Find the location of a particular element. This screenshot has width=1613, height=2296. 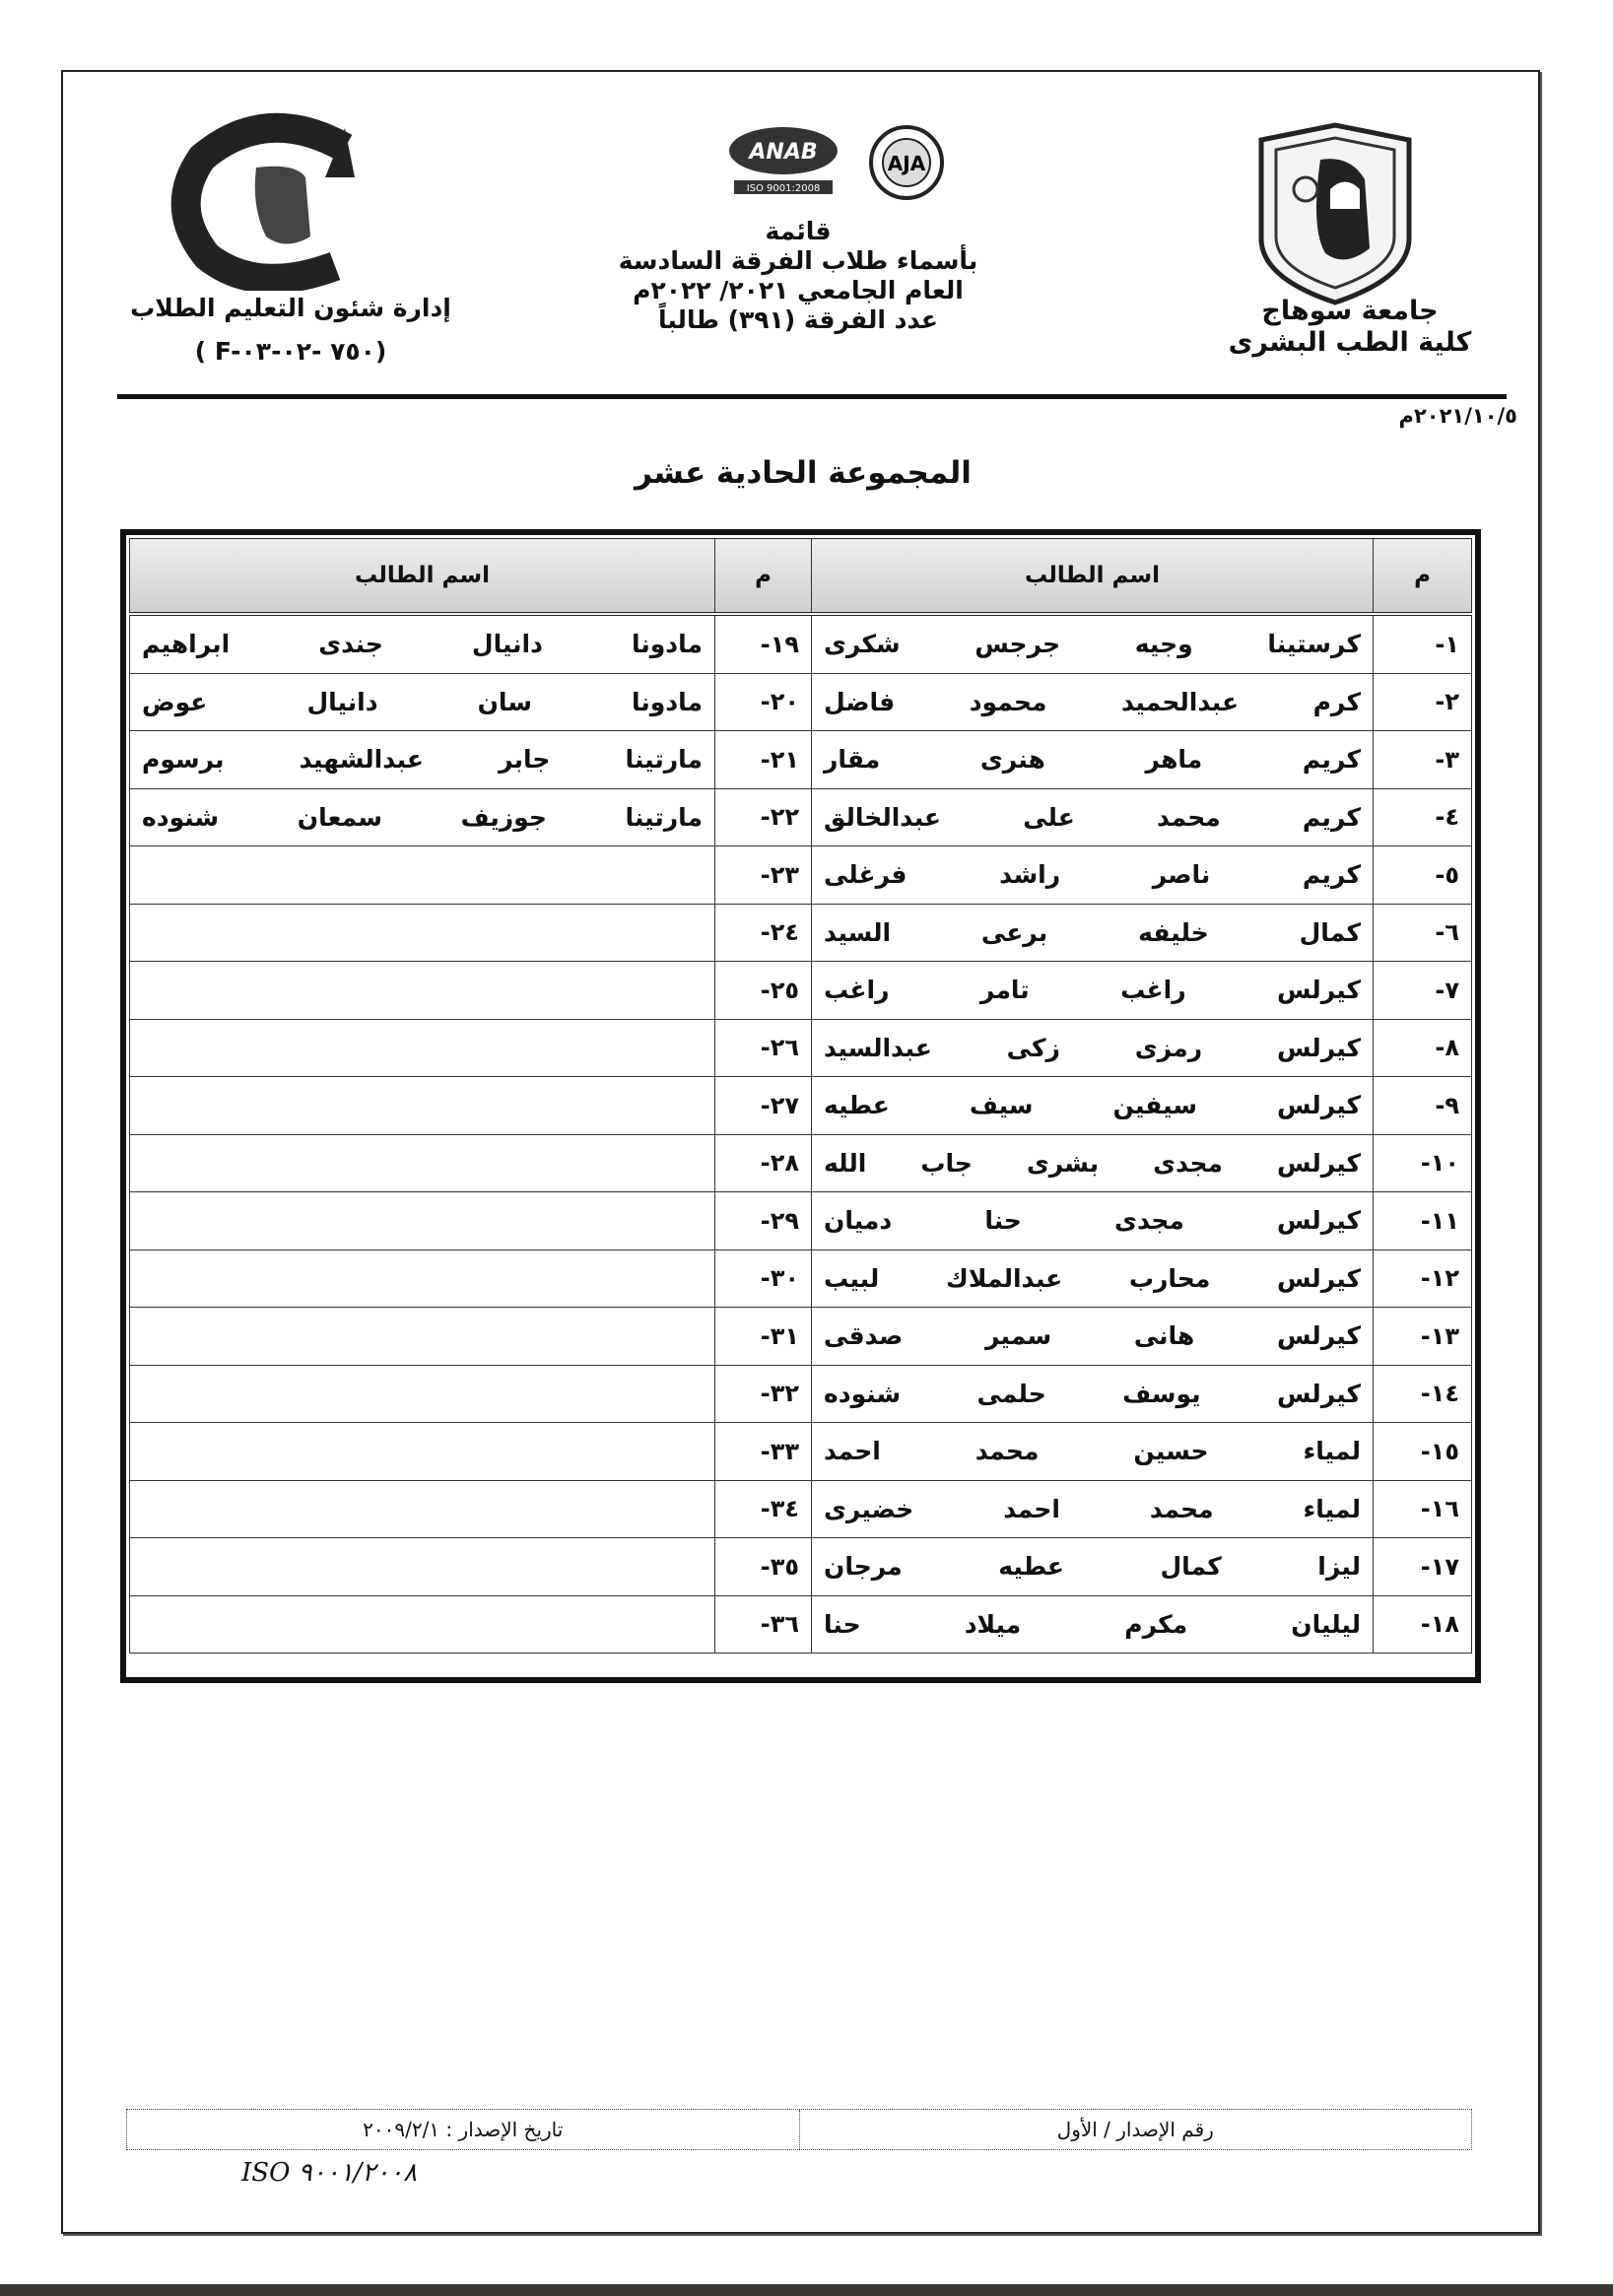

student-number: ٣٠- is located at coordinates (763, 1278).